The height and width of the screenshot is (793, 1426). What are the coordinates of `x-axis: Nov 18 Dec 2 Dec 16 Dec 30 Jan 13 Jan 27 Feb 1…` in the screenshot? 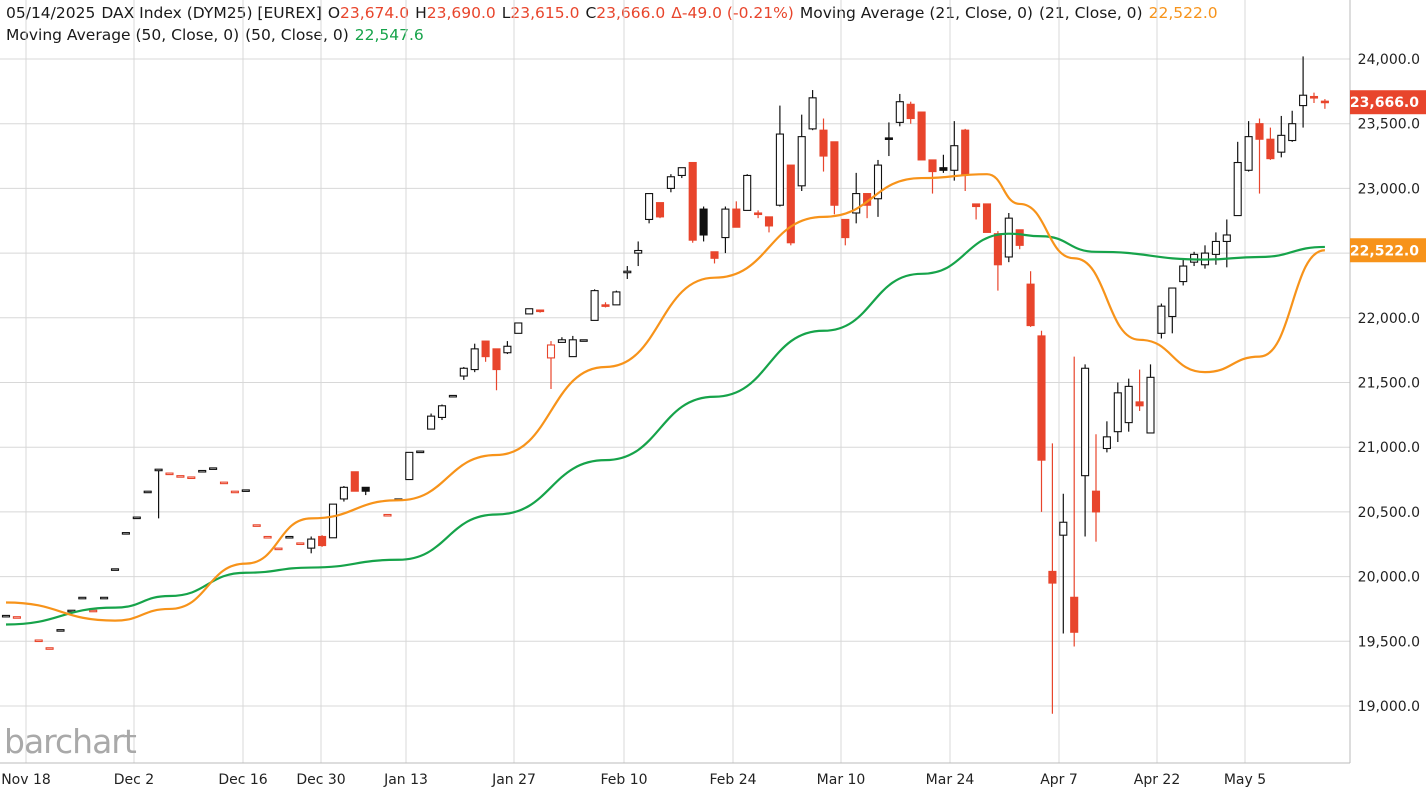 It's located at (633, 780).